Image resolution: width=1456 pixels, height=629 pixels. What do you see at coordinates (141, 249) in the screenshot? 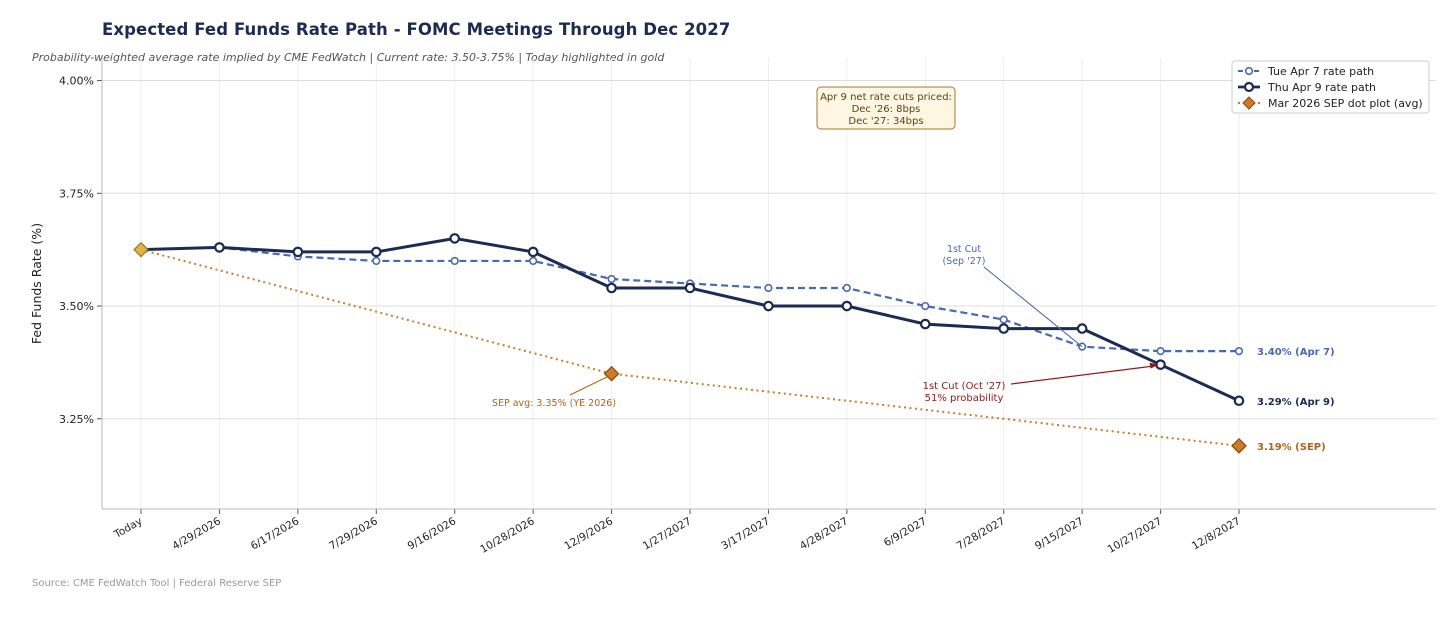
I see `today-marker` at bounding box center [141, 249].